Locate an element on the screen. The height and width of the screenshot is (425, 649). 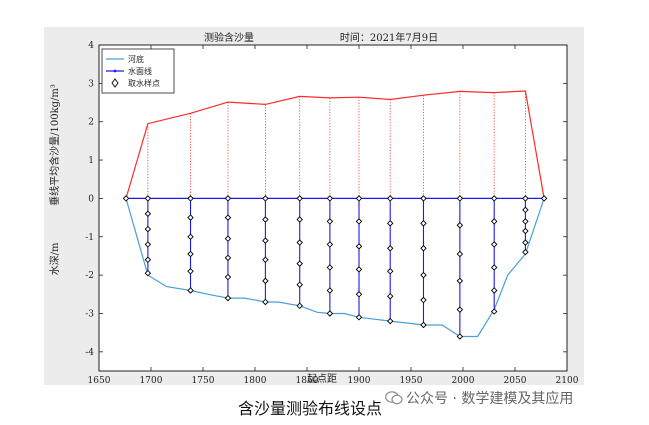
y-tick-label: -3 is located at coordinates (89, 314).